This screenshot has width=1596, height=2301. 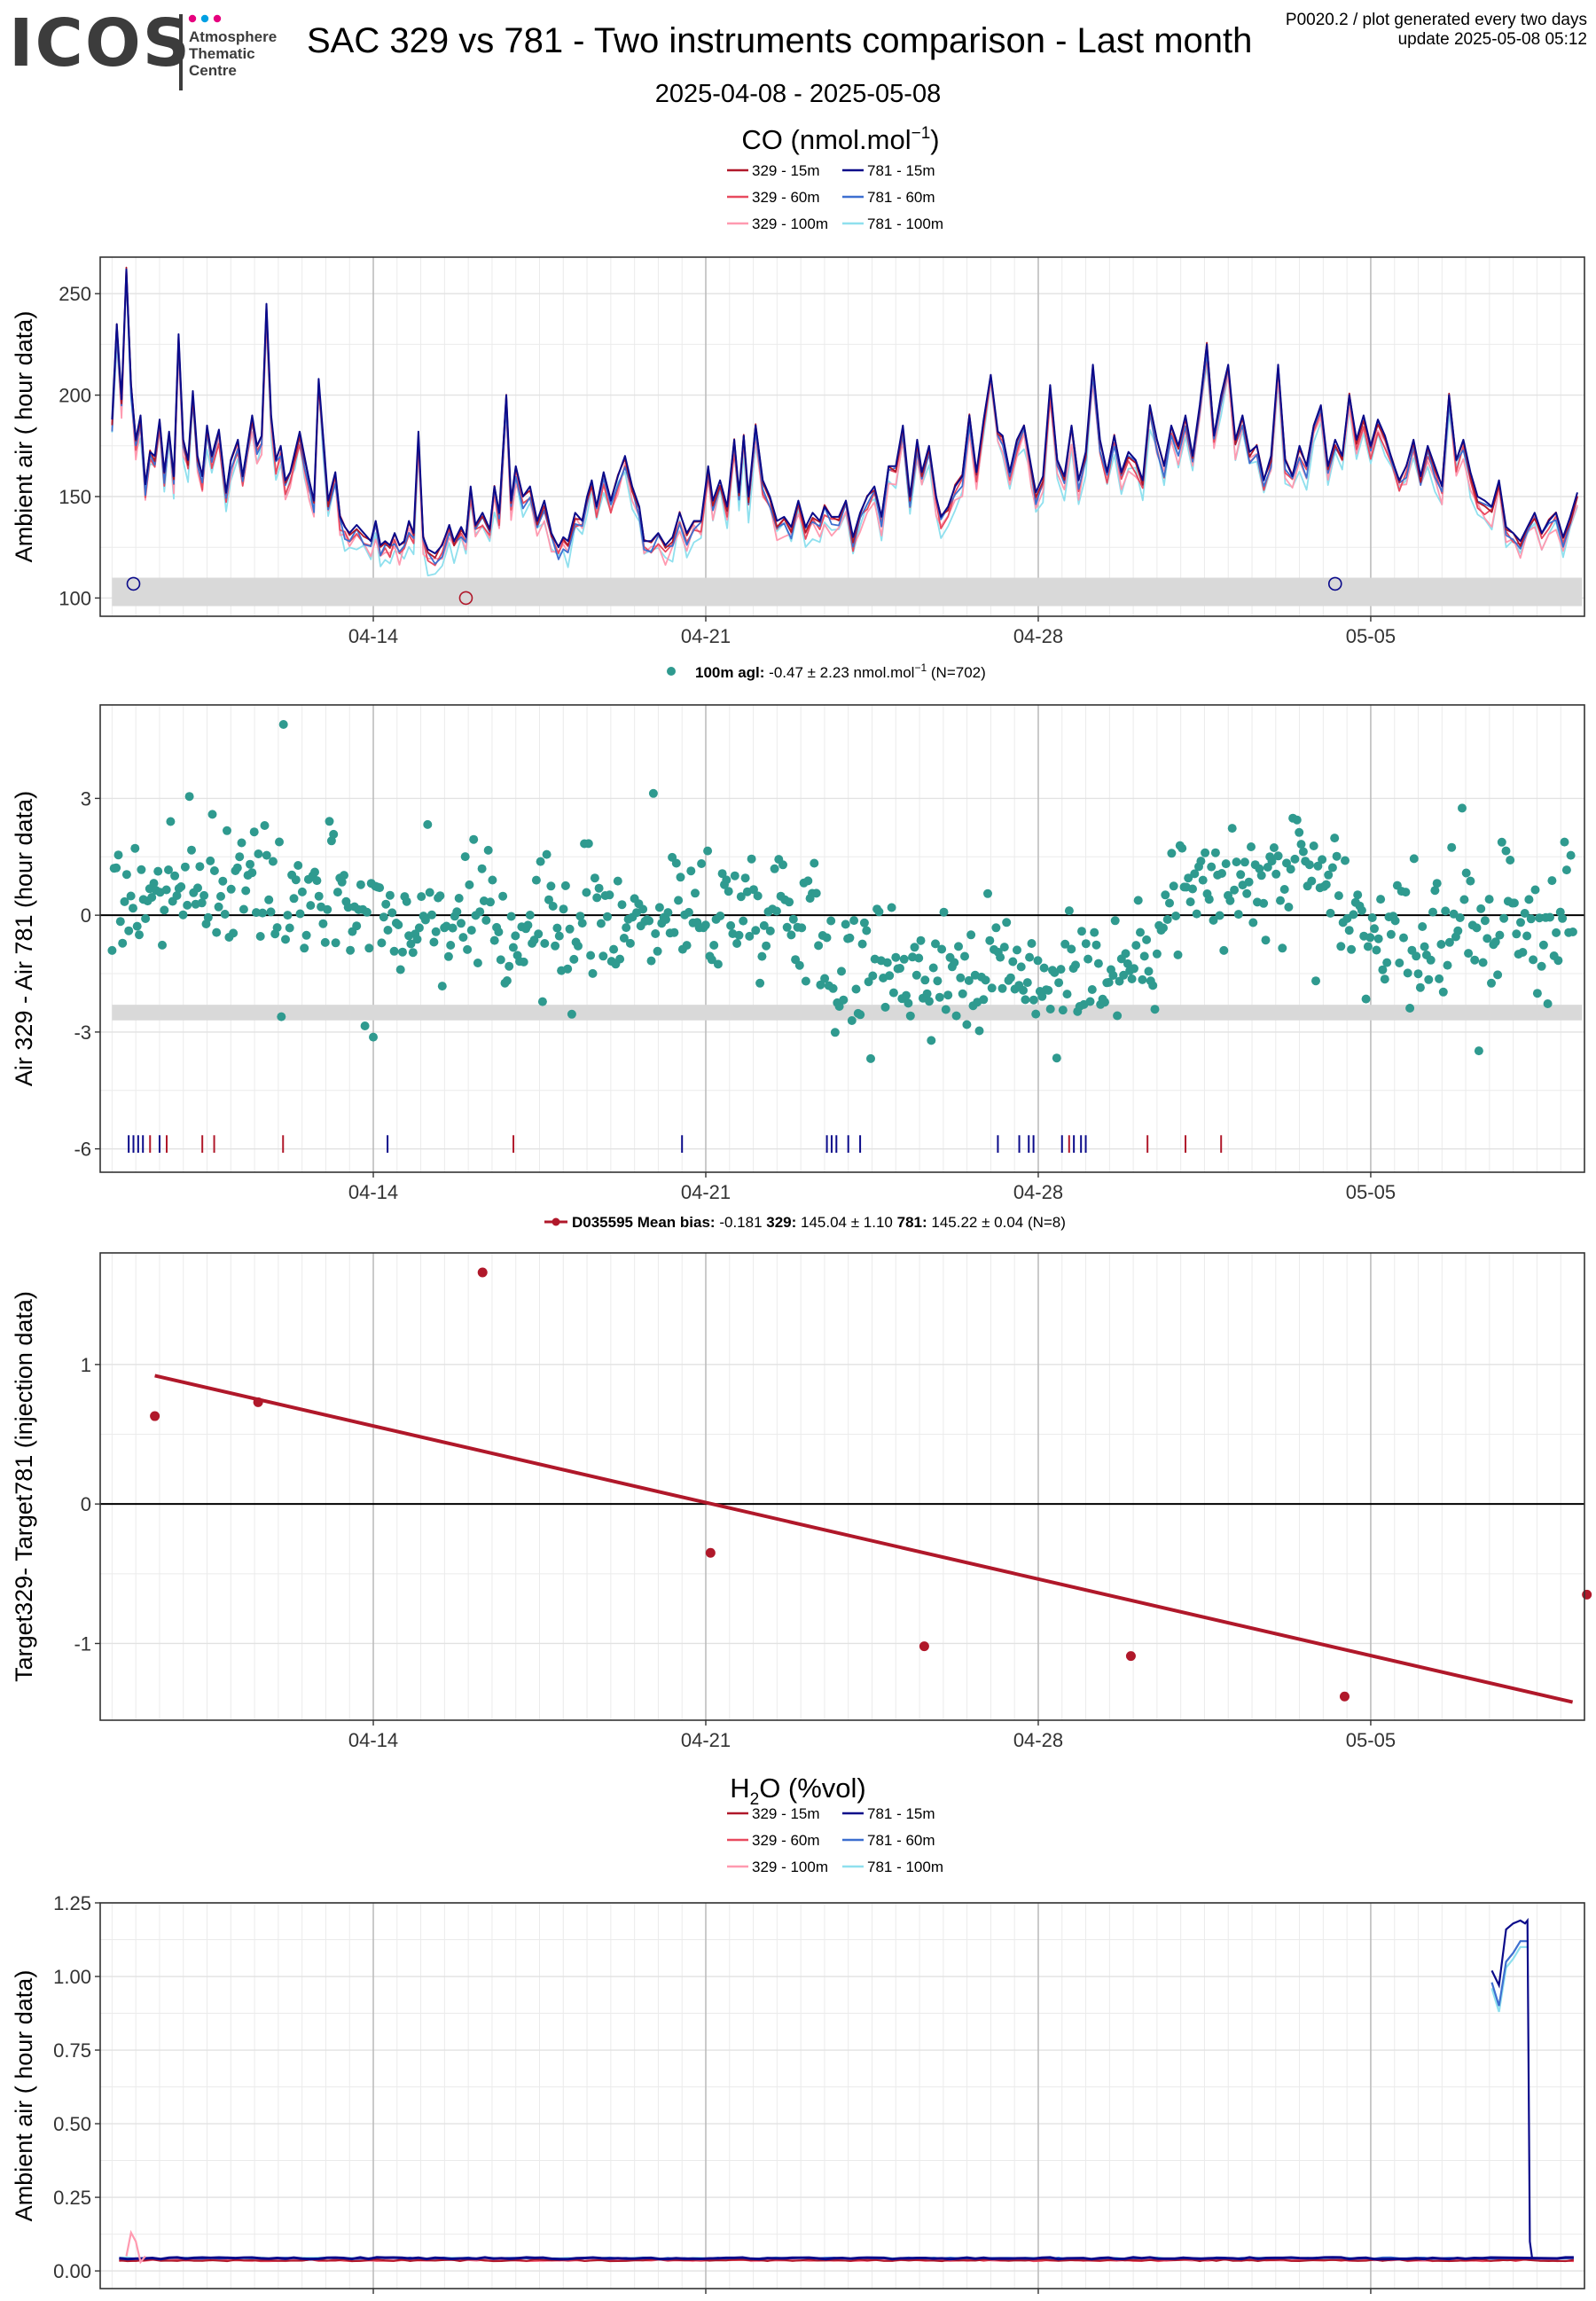 I want to click on outlier-circle, so click(x=465, y=598).